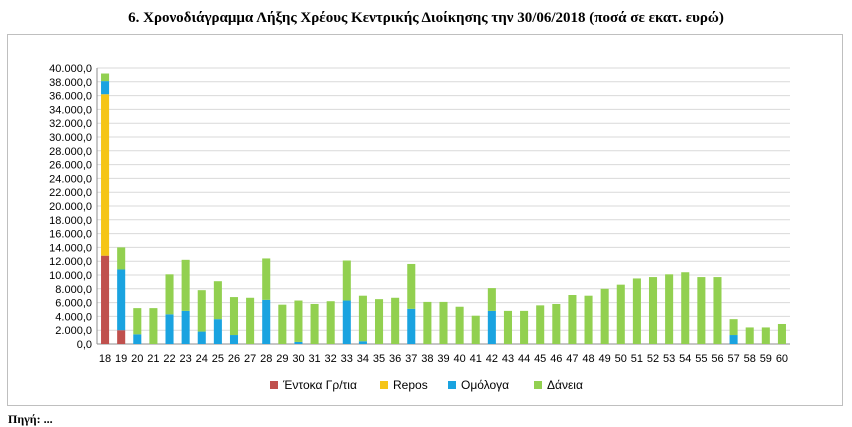 The width and height of the screenshot is (852, 427). Describe the element at coordinates (410, 385) in the screenshot. I see `legend-label: Repos` at that location.